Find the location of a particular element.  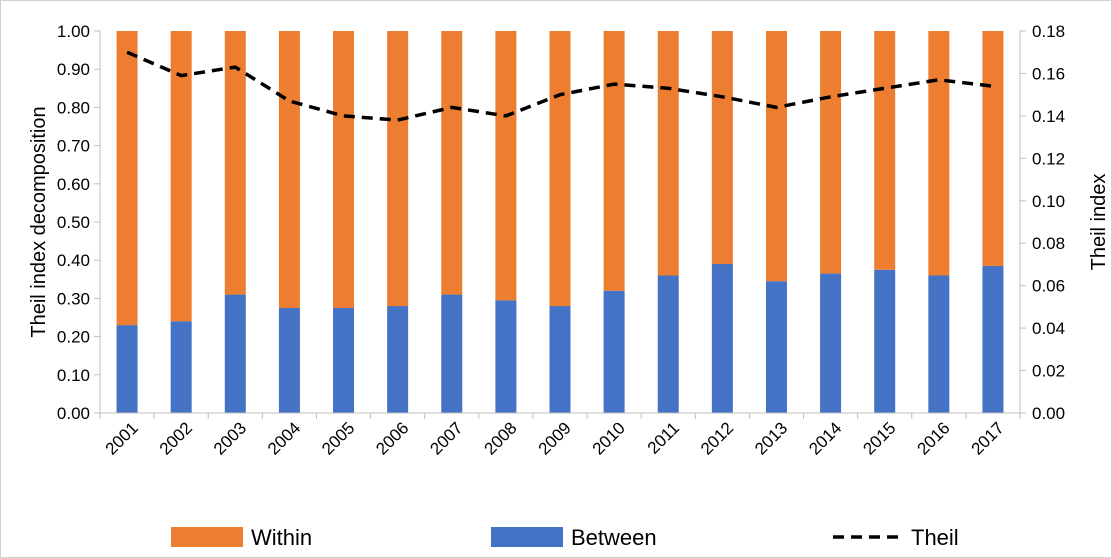

bar-within-2015 is located at coordinates (885, 150).